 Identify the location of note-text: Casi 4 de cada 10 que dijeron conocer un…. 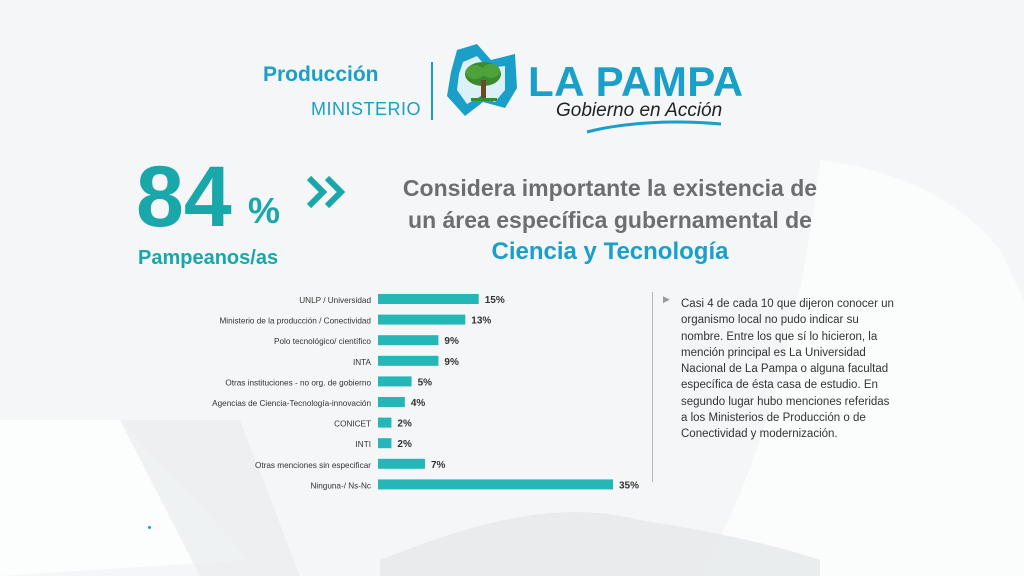
(787, 369).